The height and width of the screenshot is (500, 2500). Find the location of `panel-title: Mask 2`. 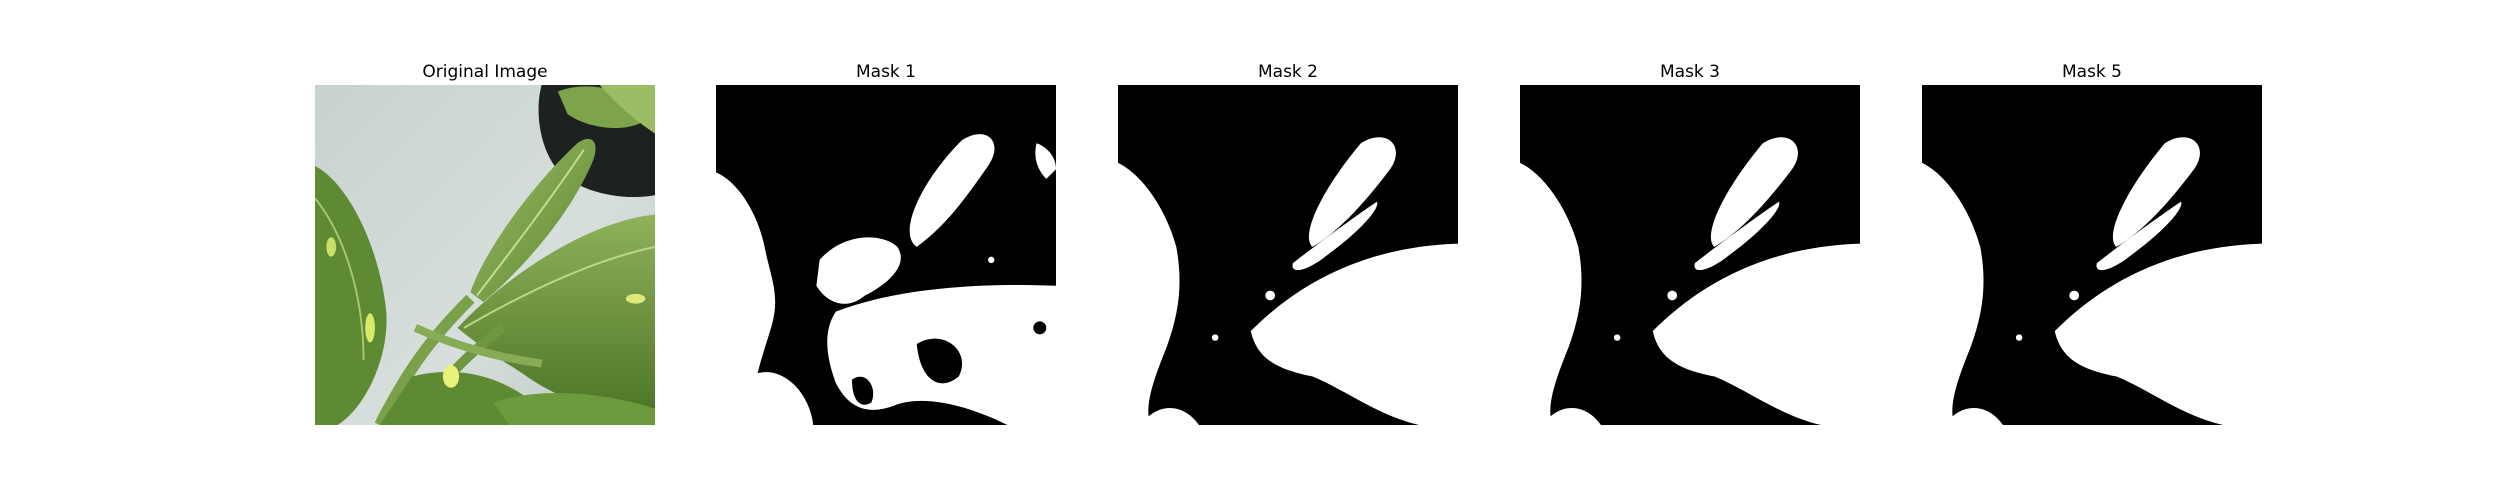

panel-title: Mask 2 is located at coordinates (1287, 72).